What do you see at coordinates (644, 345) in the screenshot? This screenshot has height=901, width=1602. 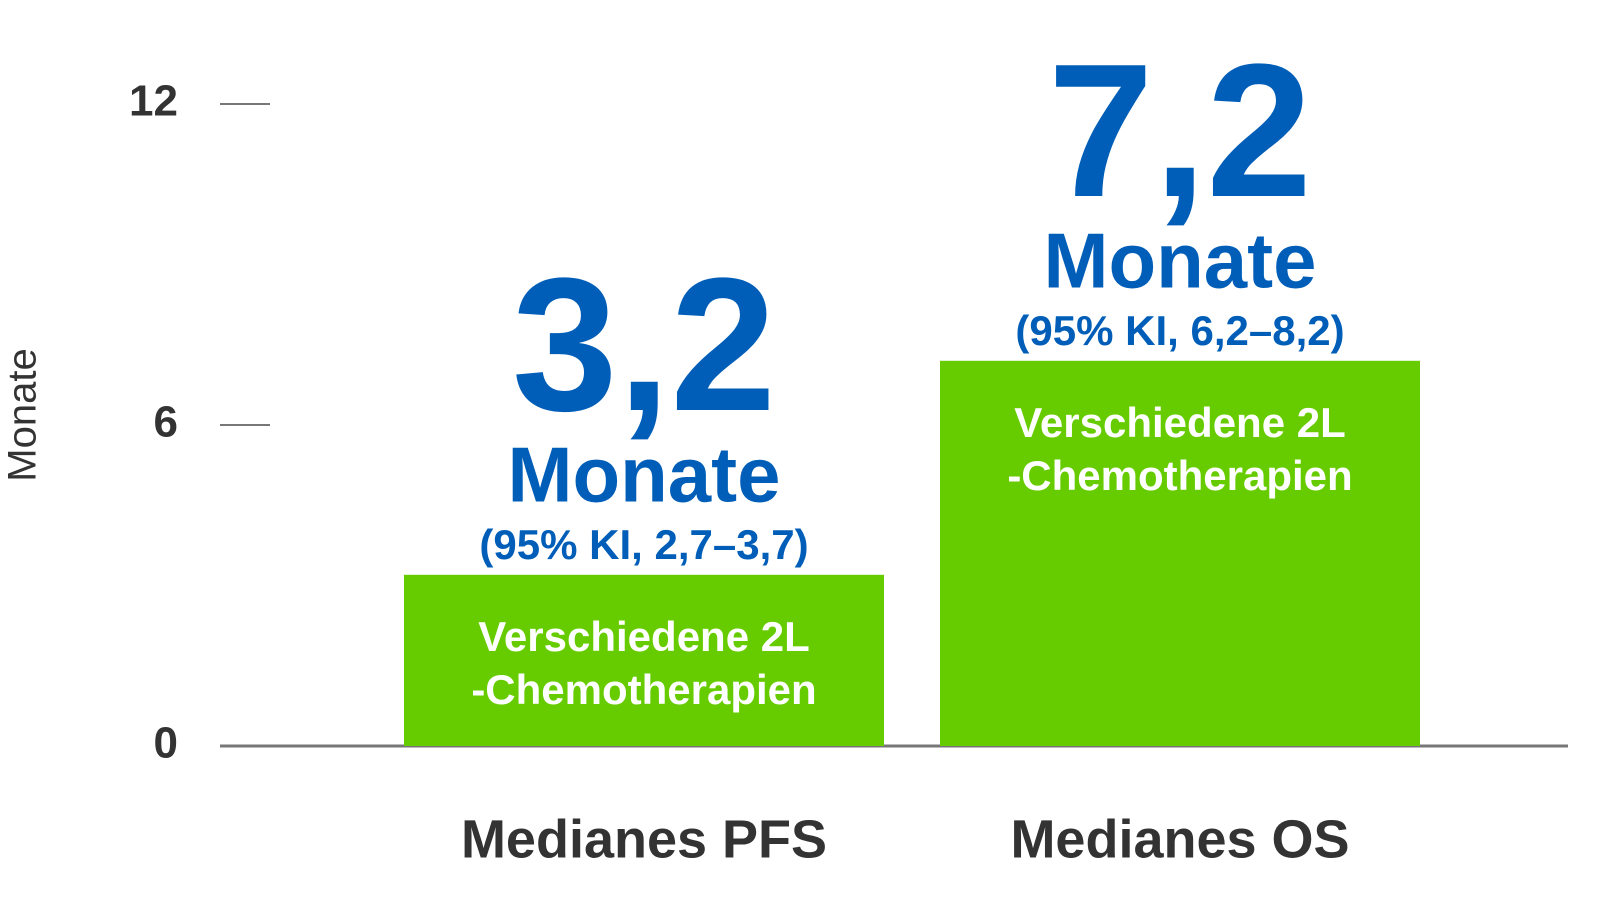 I see `value-label: 3,2` at bounding box center [644, 345].